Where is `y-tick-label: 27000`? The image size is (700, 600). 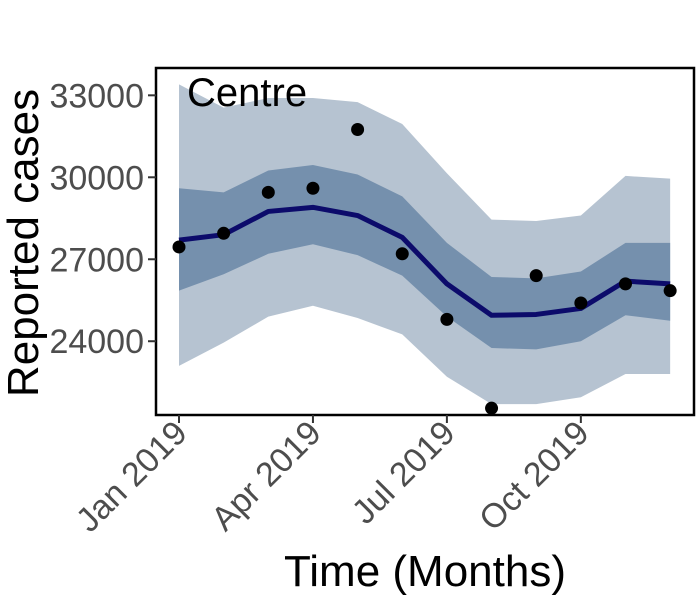
y-tick-label: 27000 is located at coordinates (96, 260).